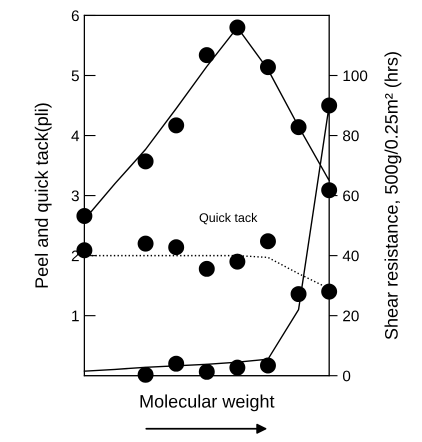  I want to click on y-tick-label: 5, so click(75, 76).